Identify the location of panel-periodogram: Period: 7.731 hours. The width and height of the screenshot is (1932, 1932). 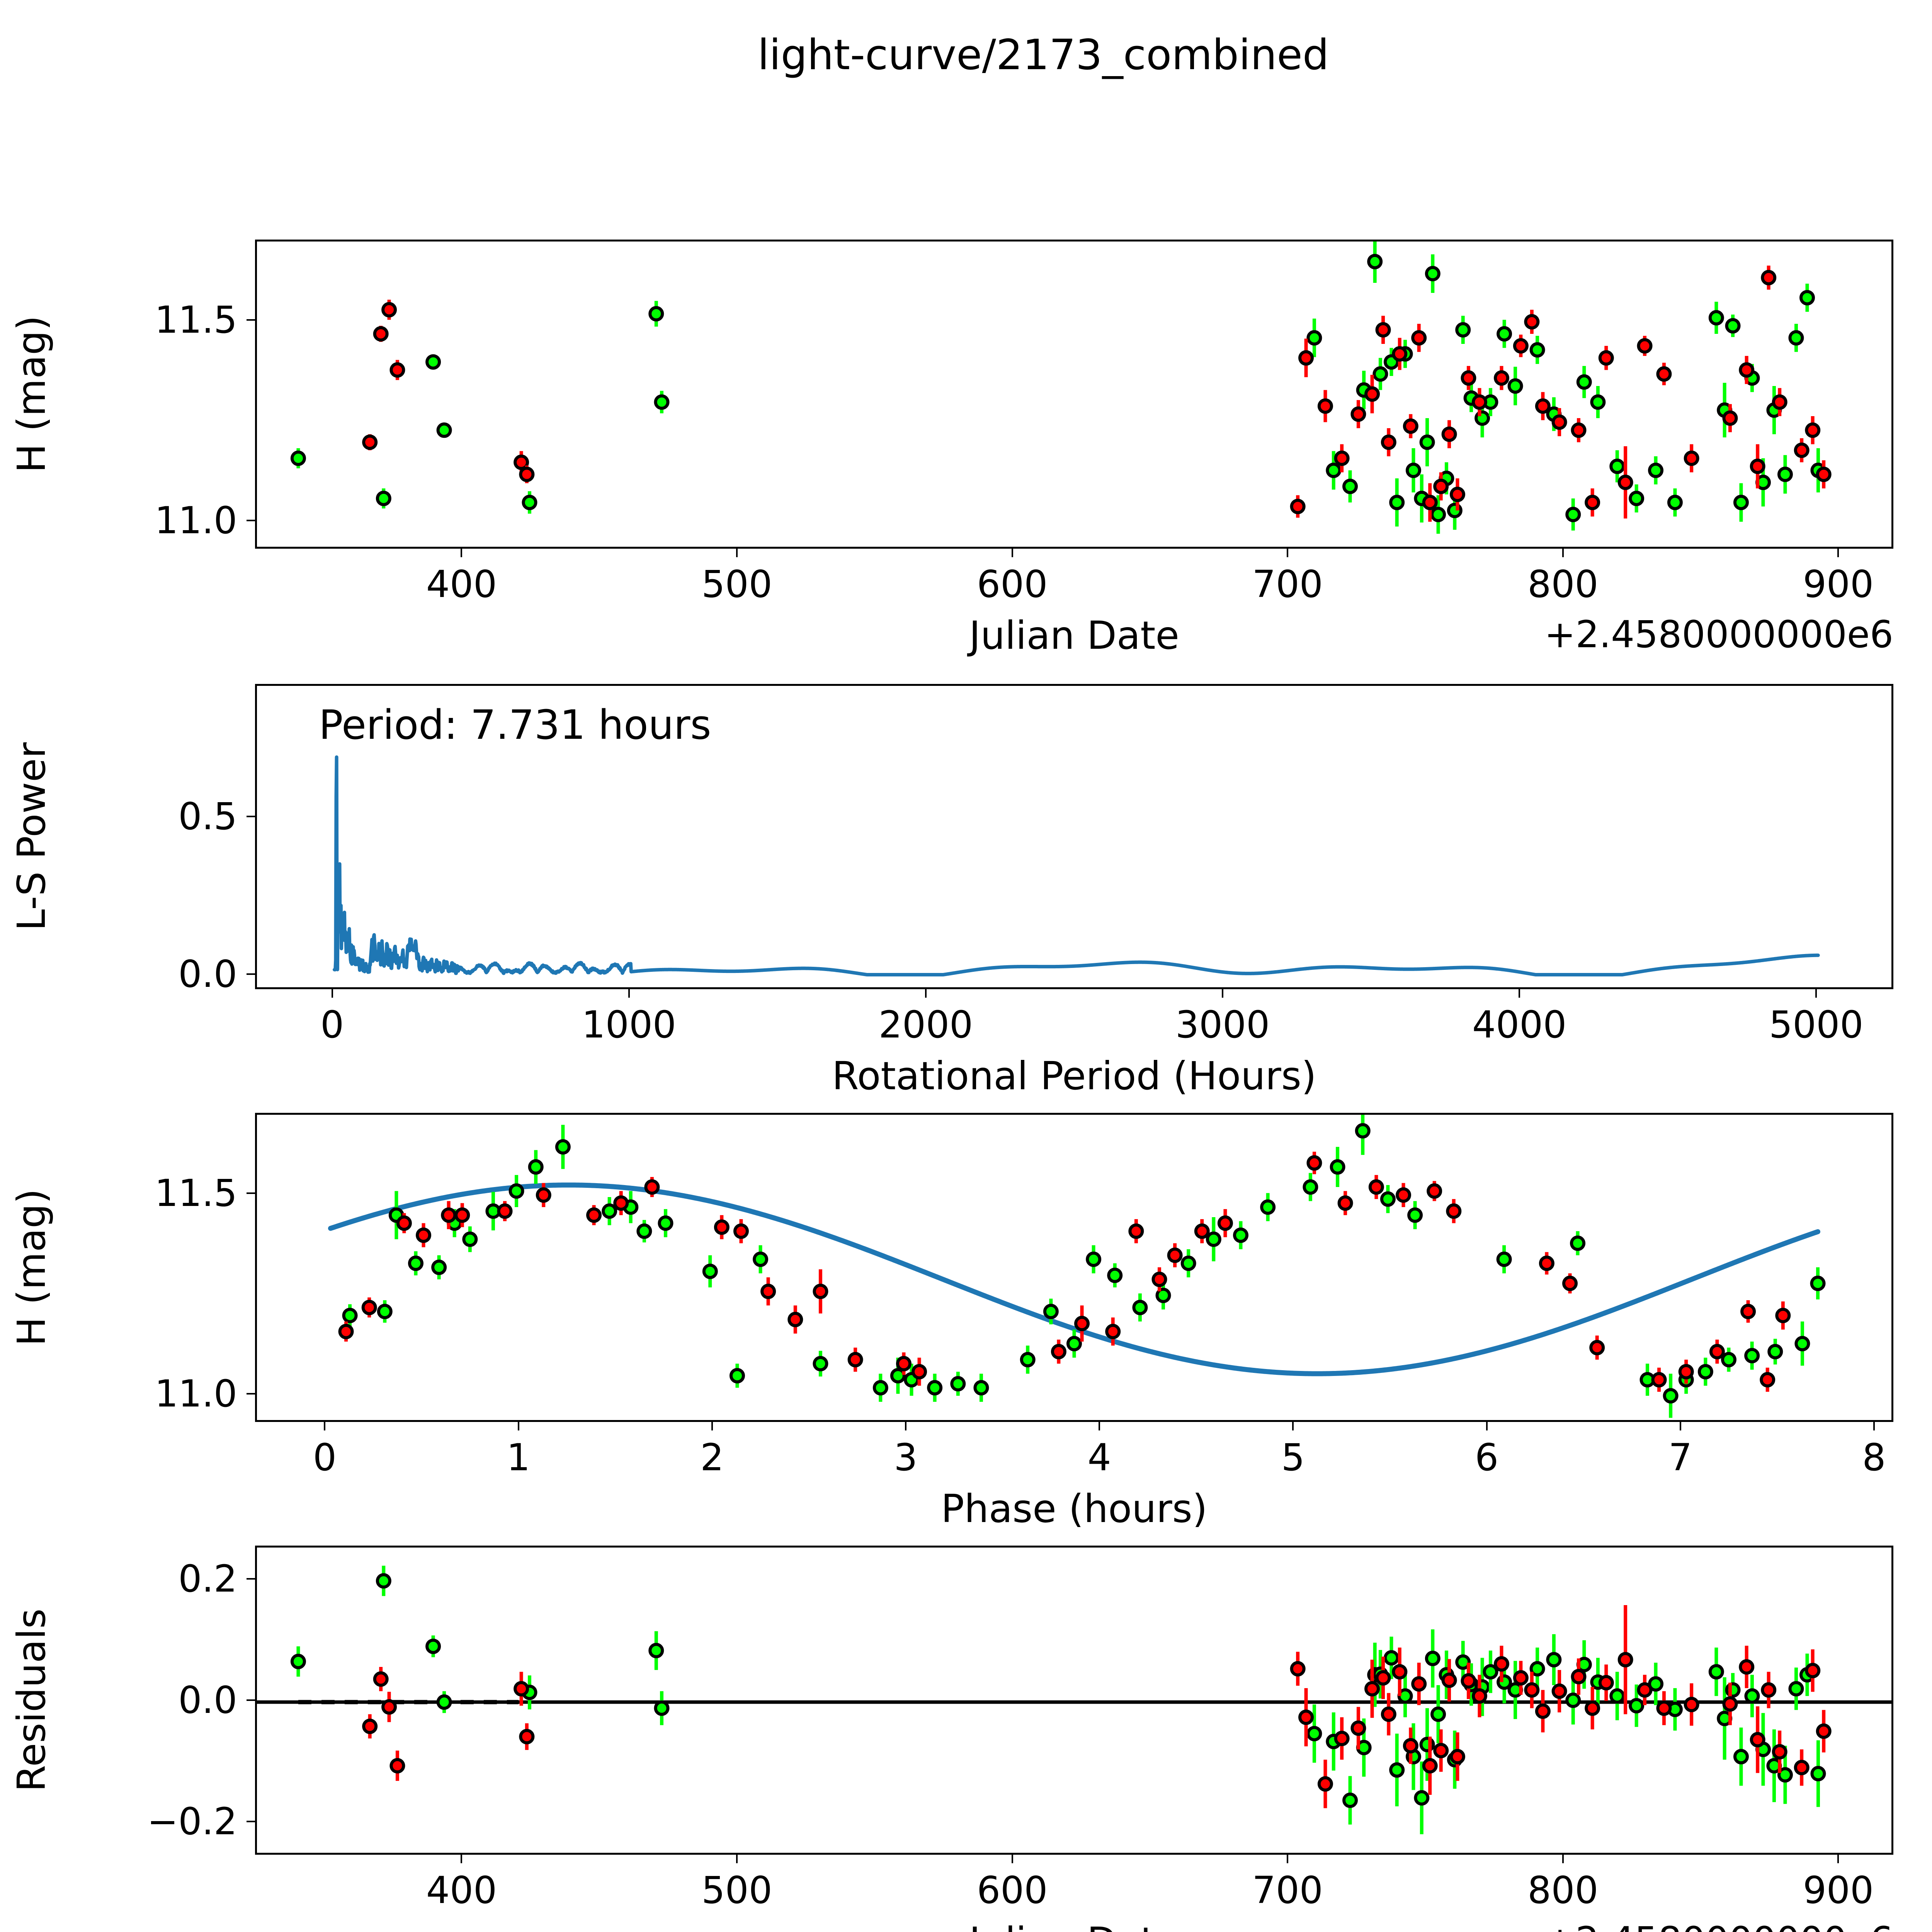
(1074, 836).